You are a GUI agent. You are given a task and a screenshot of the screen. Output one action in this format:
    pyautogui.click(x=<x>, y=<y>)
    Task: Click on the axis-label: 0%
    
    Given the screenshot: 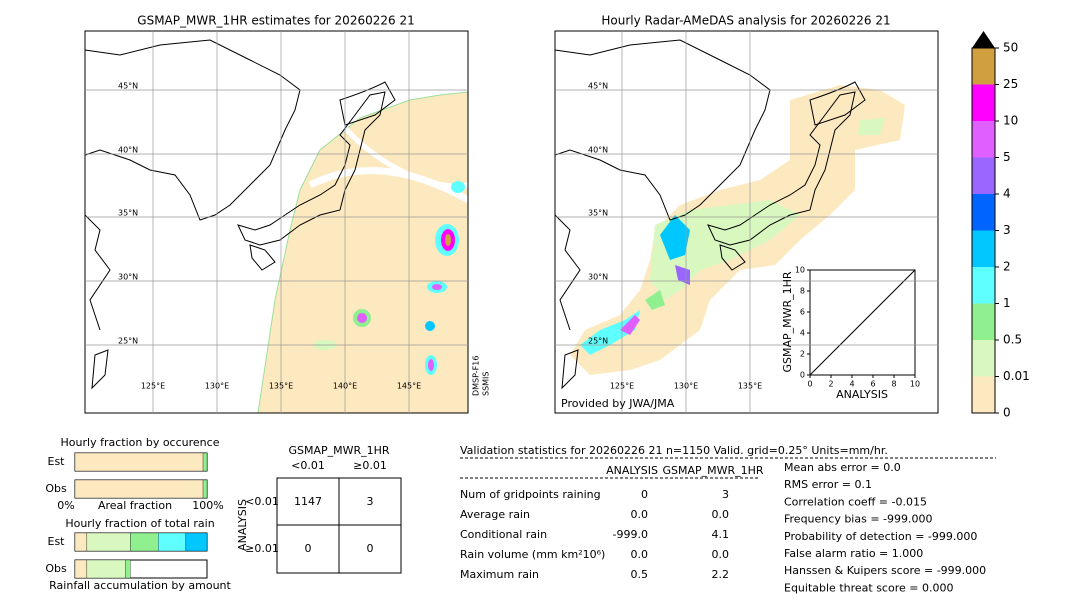 What is the action you would take?
    pyautogui.click(x=65, y=505)
    